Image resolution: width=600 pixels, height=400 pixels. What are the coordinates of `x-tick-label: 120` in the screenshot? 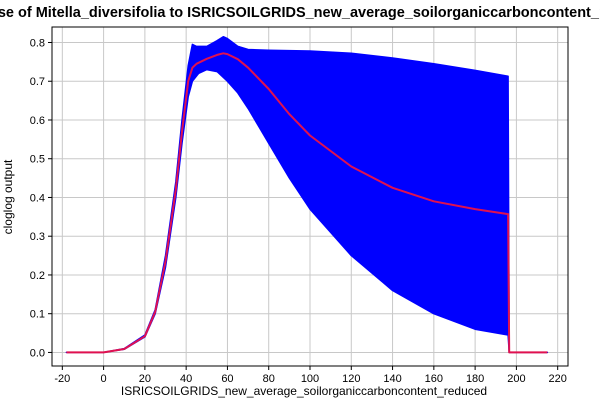 It's located at (351, 379).